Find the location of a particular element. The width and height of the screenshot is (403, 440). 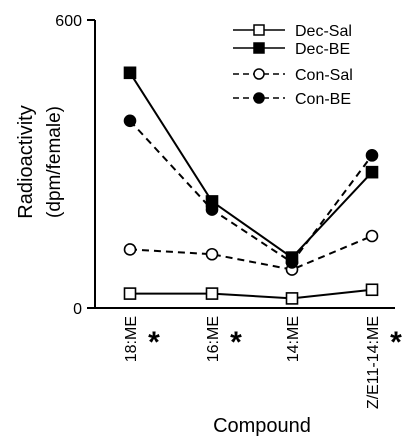

legend-label-con-be: Con-BE is located at coordinates (323, 99).